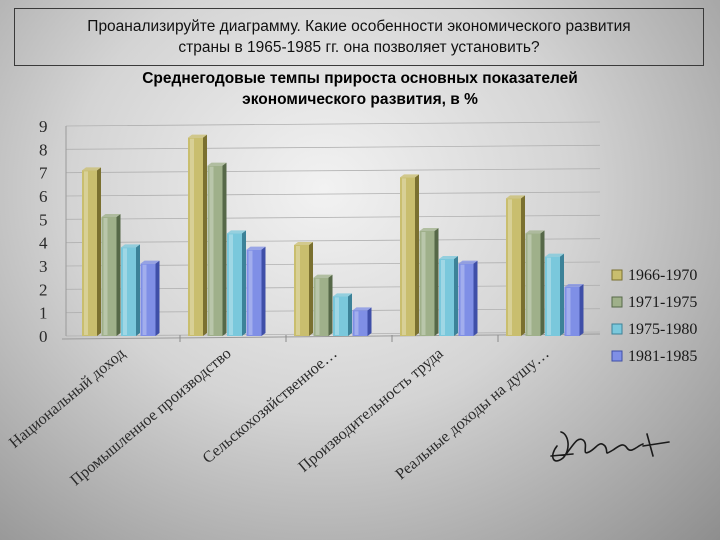 The width and height of the screenshot is (720, 540). What do you see at coordinates (67, 398) in the screenshot?
I see `x-category-label: Национальный доход` at bounding box center [67, 398].